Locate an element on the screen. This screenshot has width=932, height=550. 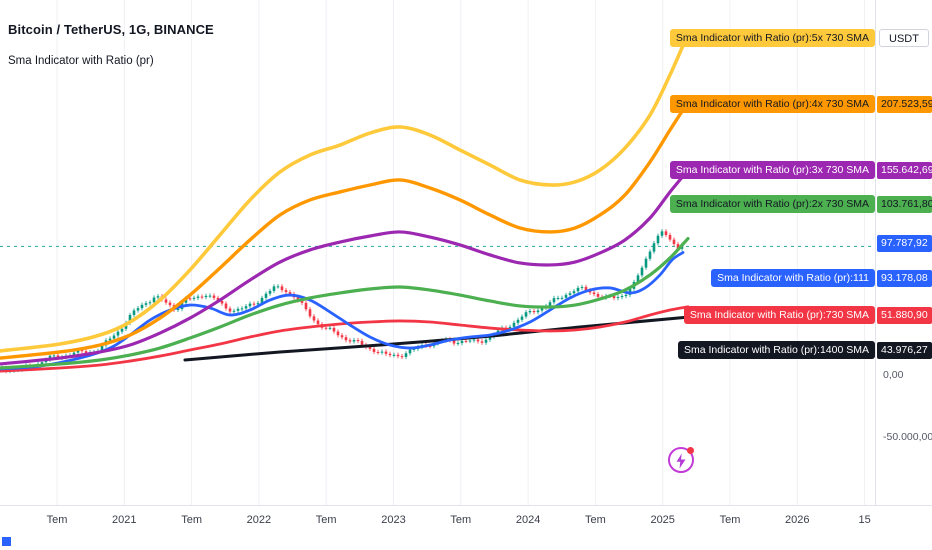
time-axis-label: 2021 is located at coordinates (124, 520).